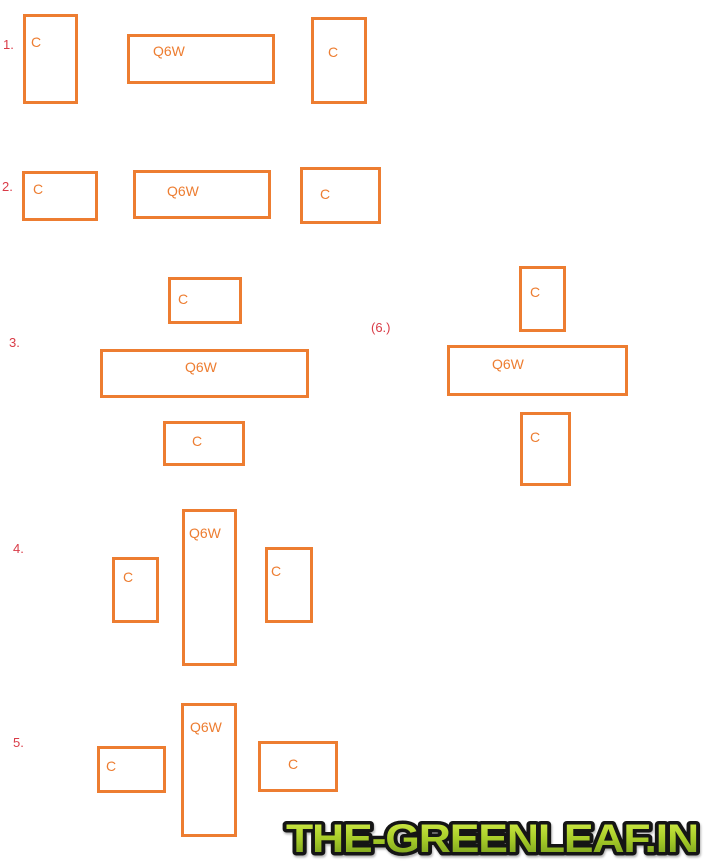 The height and width of the screenshot is (864, 706). I want to click on shape-box-5-3: C, so click(298, 766).